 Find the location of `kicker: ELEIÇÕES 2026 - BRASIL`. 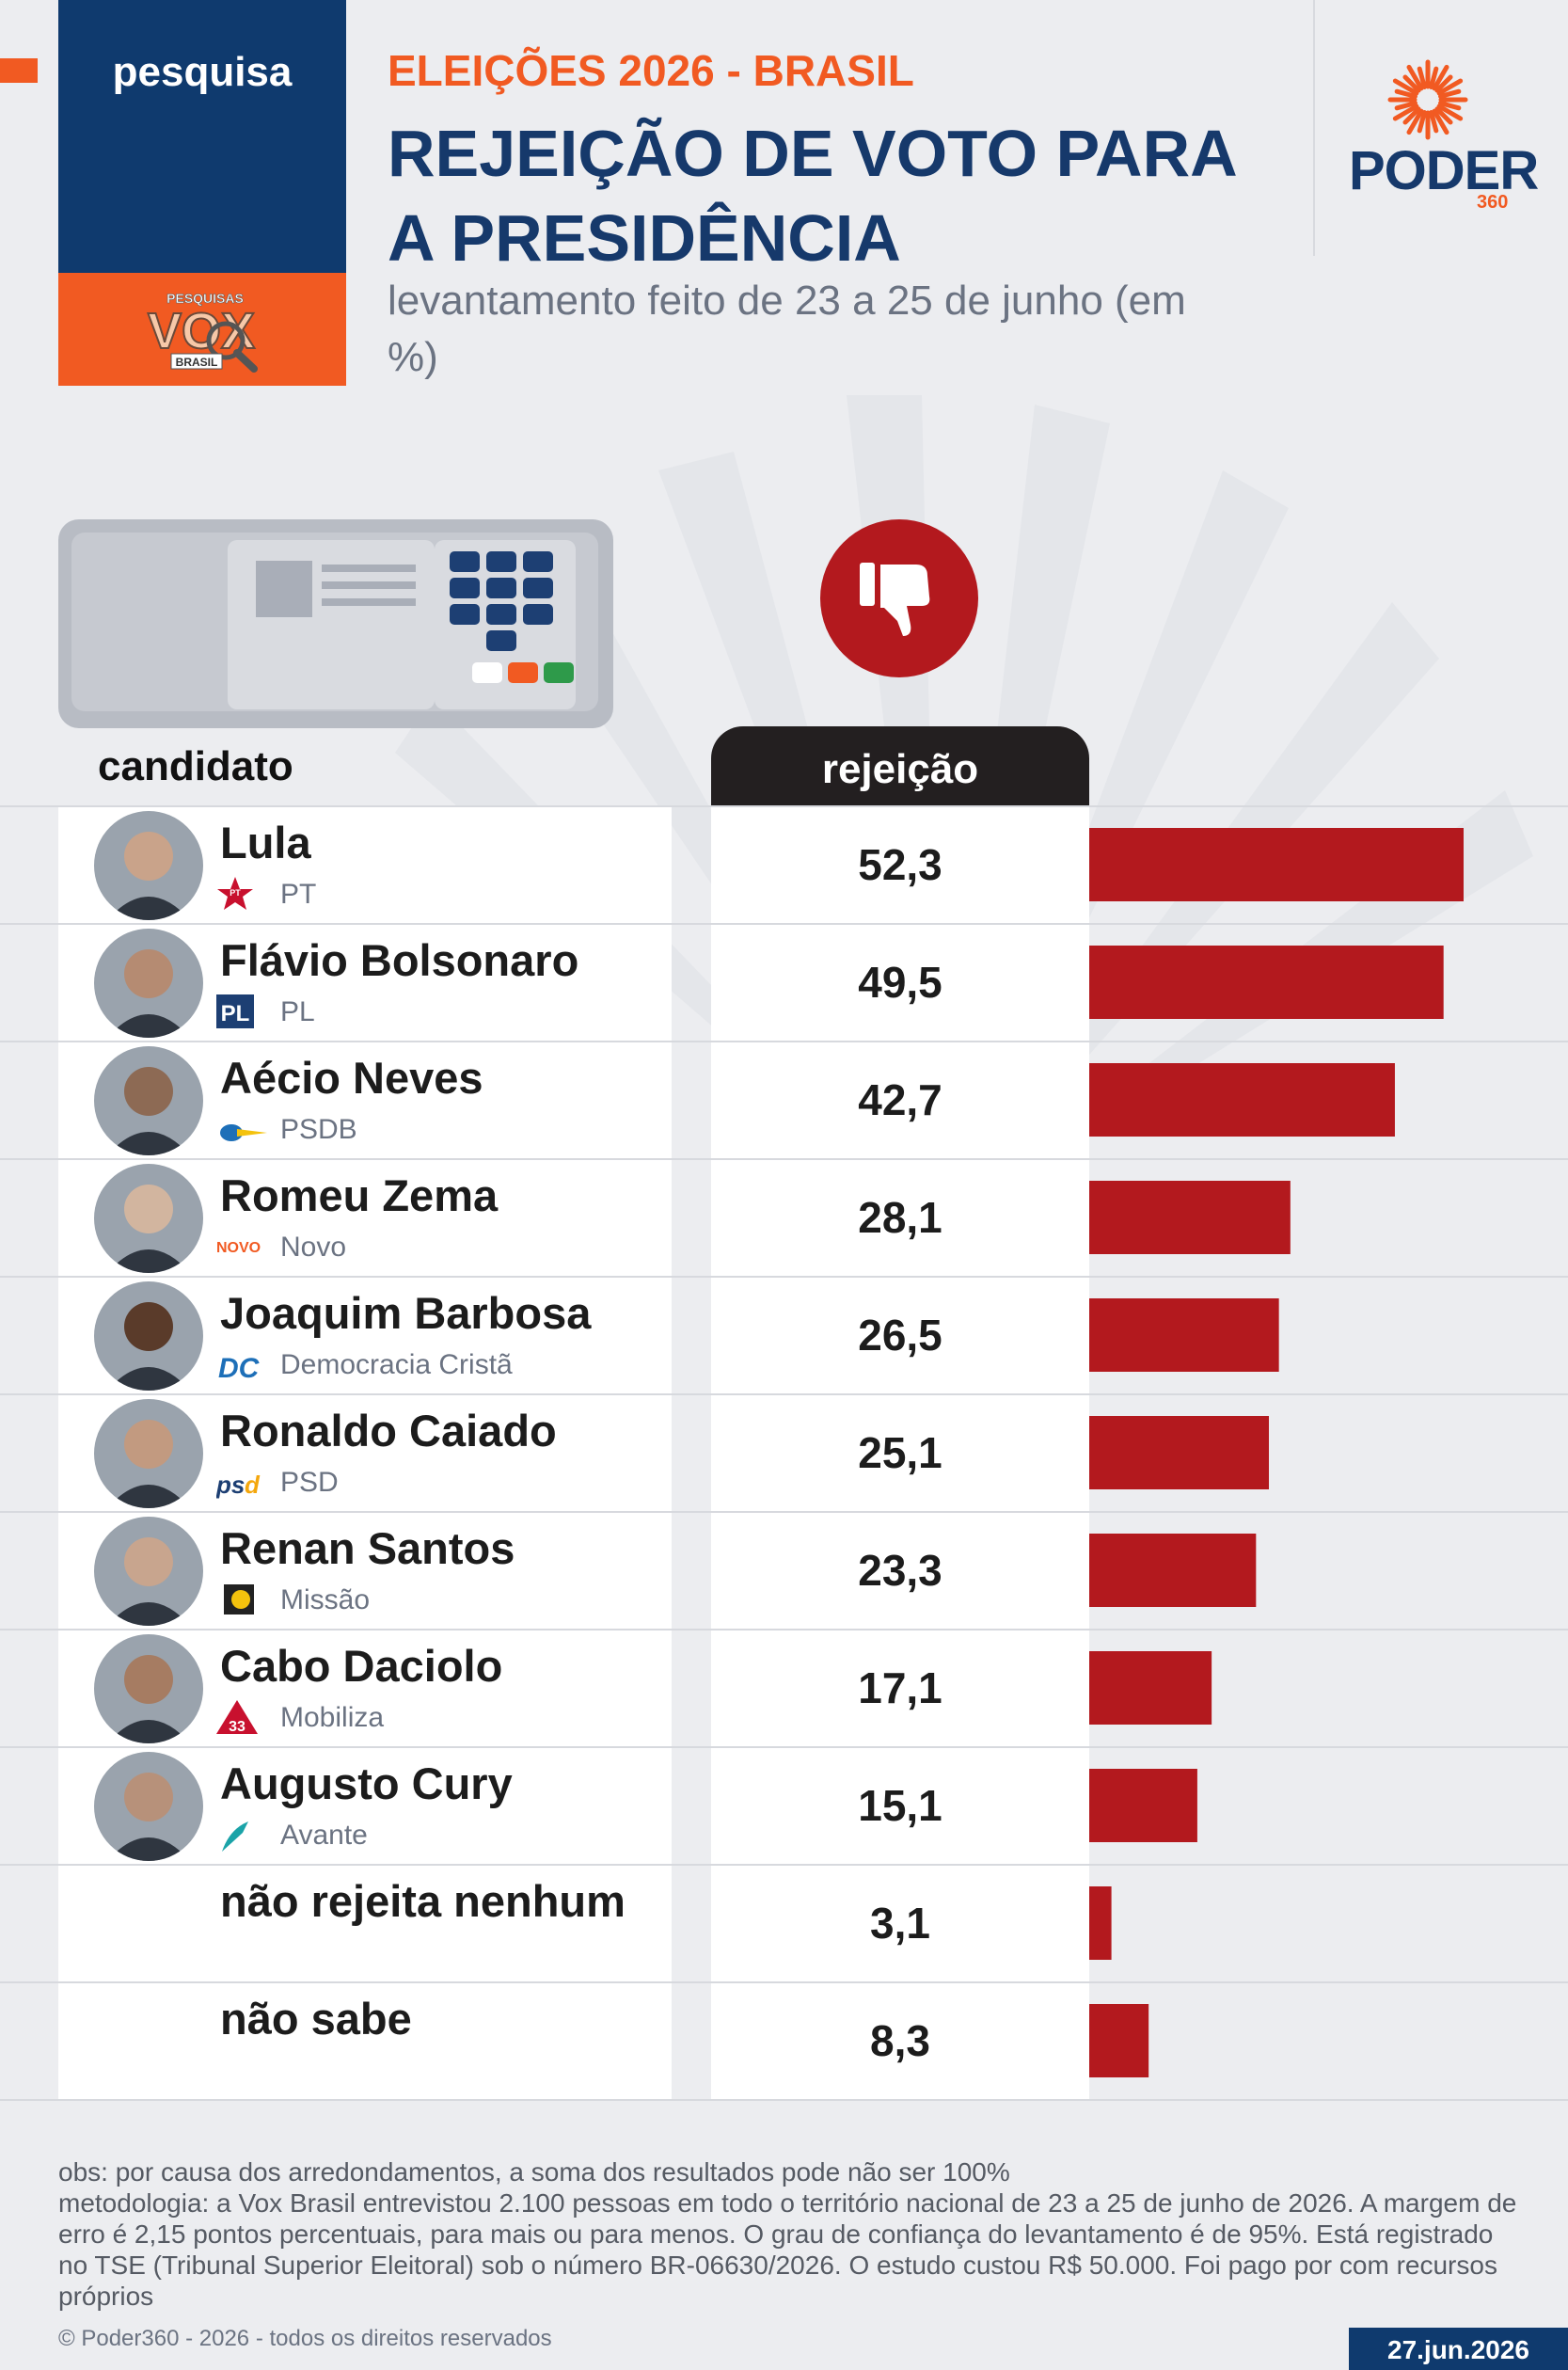

kicker: ELEIÇÕES 2026 - BRASIL is located at coordinates (651, 70).